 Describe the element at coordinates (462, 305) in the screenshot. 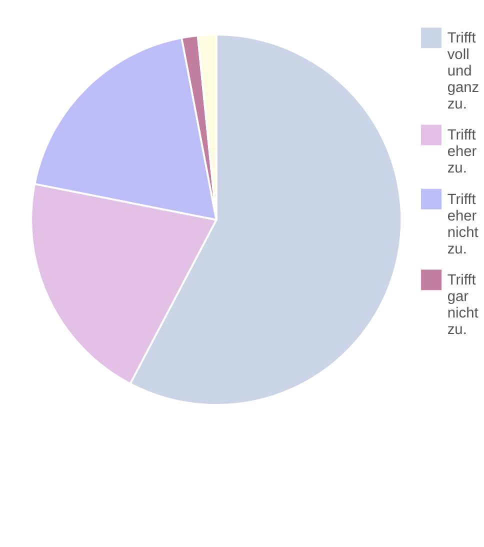

I see `legend-label: Trifft gar nicht zu.` at that location.